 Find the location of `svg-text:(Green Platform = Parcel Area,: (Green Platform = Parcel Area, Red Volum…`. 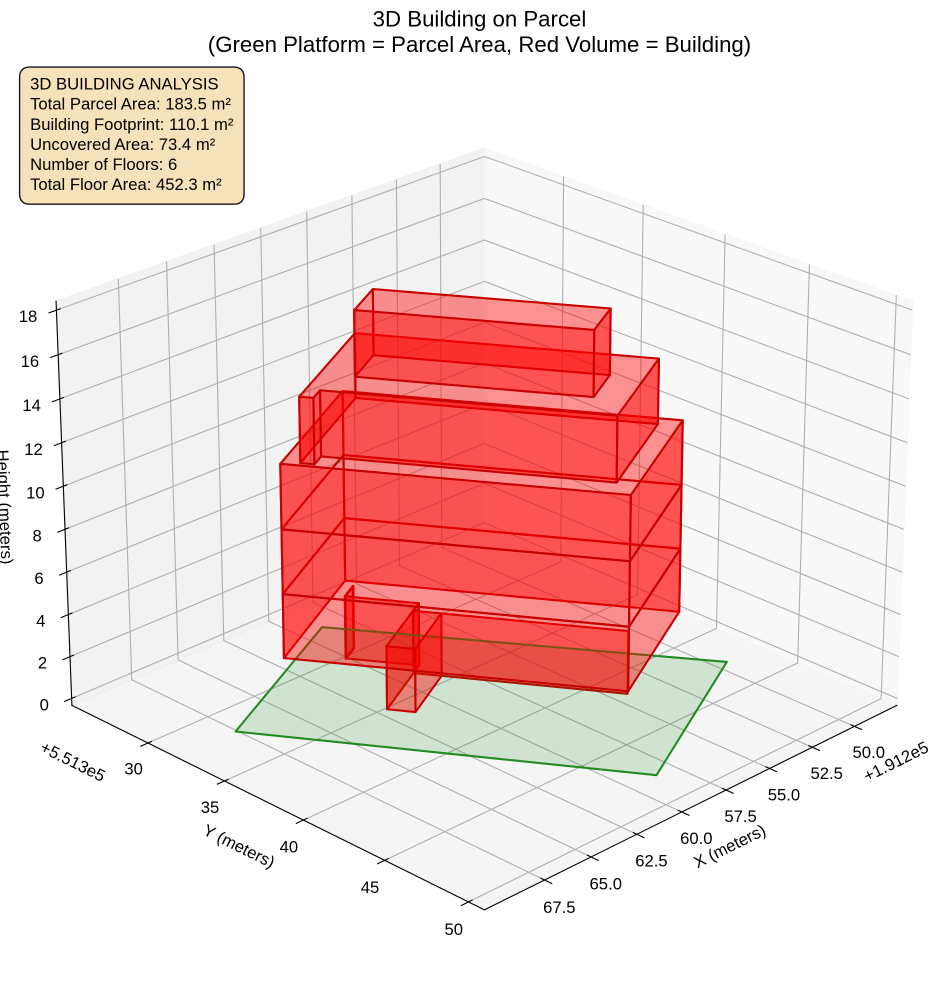

svg-text:(Green Platform = Parcel Area,: (Green Platform = Parcel Area, Red Volum… is located at coordinates (479, 44).